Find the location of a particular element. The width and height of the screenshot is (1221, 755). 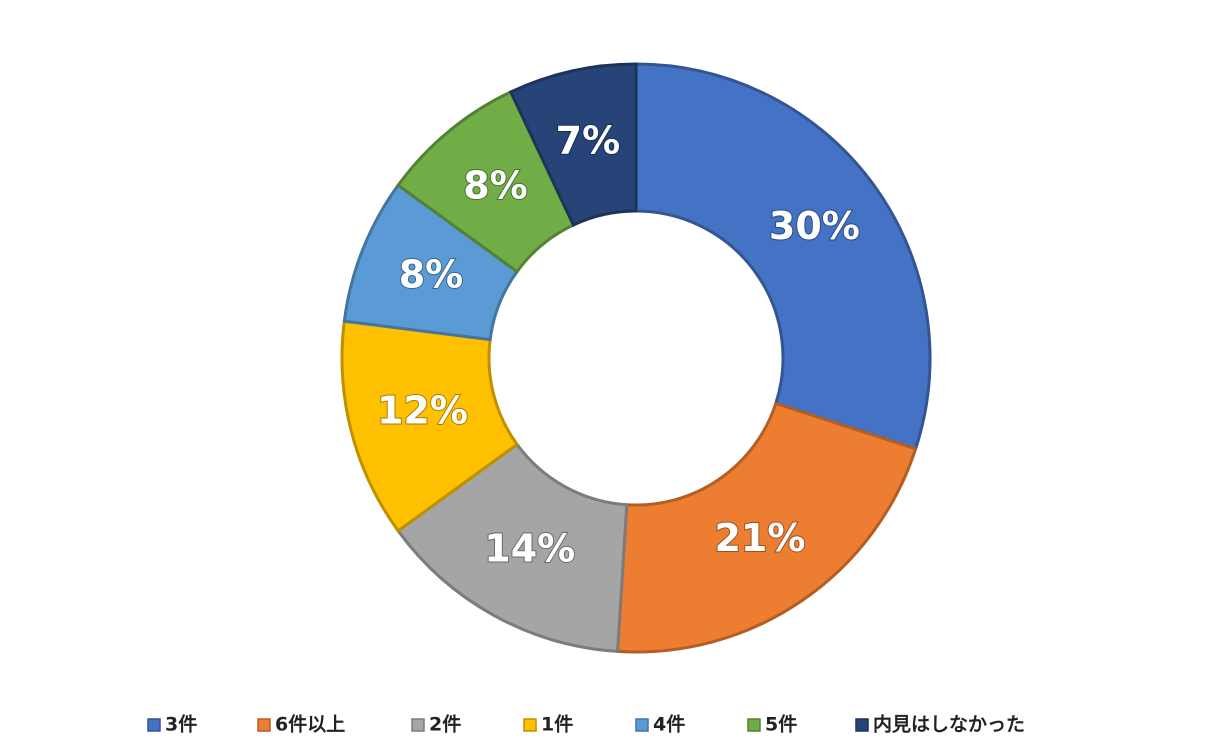

legend-label: 4件 is located at coordinates (669, 724).